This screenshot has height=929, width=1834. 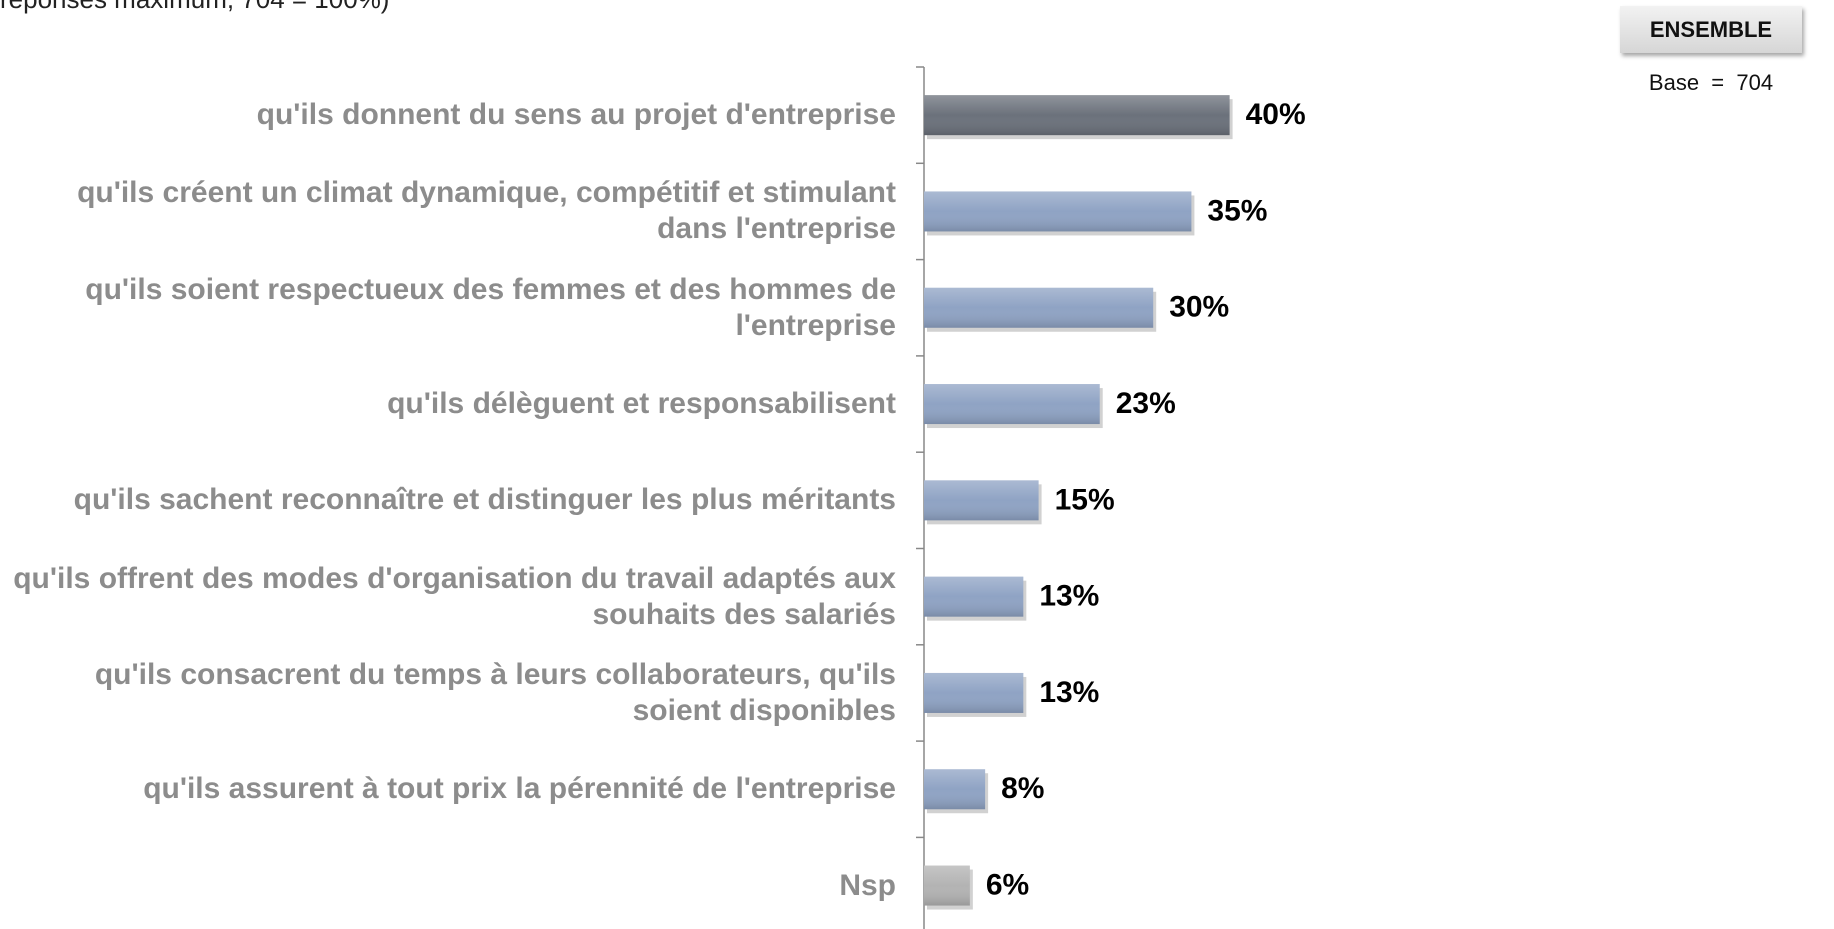 What do you see at coordinates (1711, 29) in the screenshot?
I see `badge: ENSEMBLE` at bounding box center [1711, 29].